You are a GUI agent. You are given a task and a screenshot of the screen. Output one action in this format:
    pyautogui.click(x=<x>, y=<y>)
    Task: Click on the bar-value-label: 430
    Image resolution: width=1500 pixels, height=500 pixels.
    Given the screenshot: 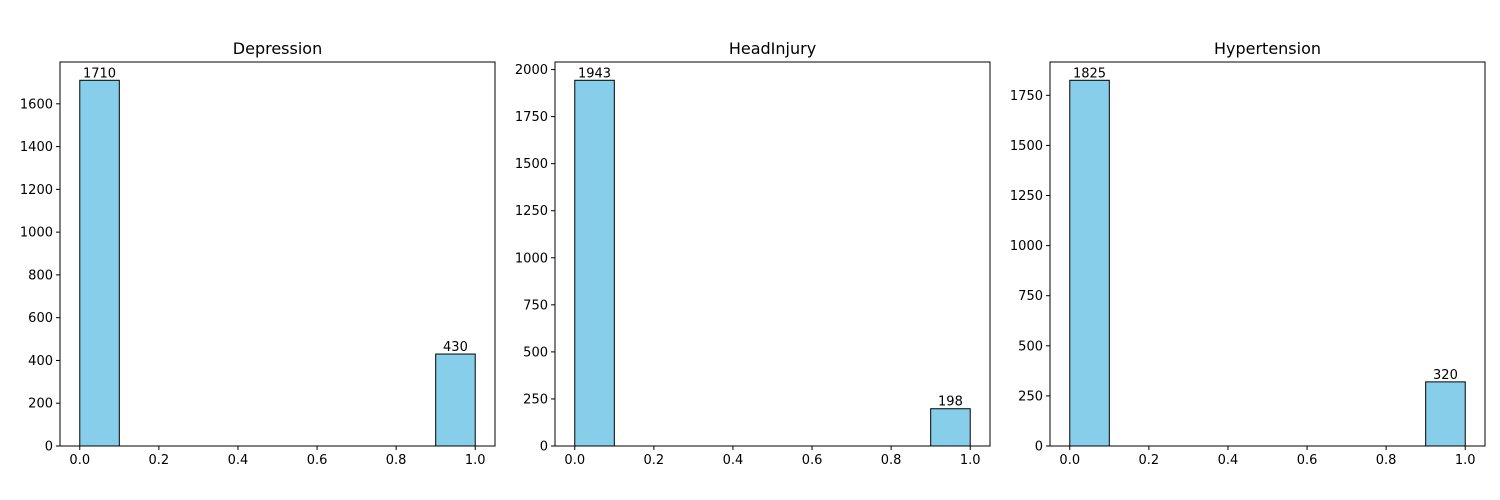 What is the action you would take?
    pyautogui.click(x=455, y=347)
    